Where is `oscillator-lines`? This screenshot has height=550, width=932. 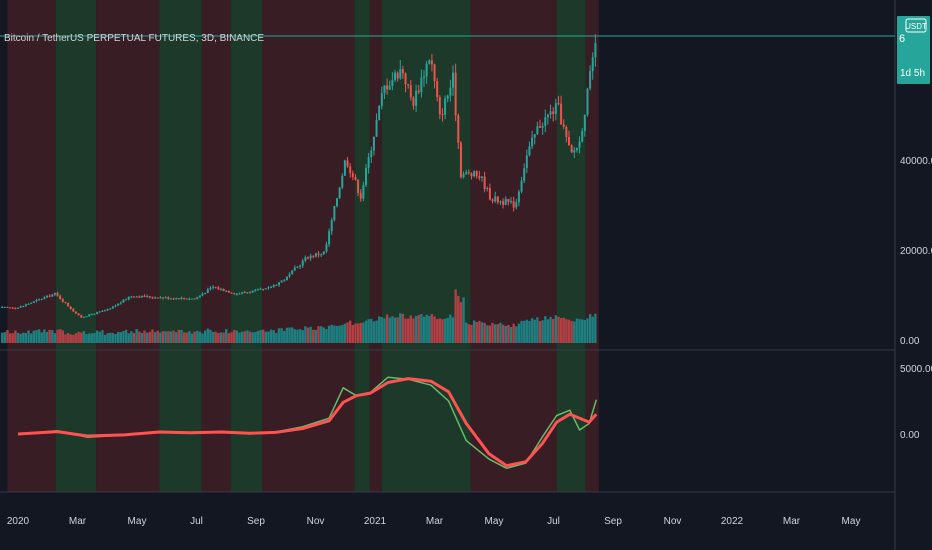
oscillator-lines is located at coordinates (307, 423).